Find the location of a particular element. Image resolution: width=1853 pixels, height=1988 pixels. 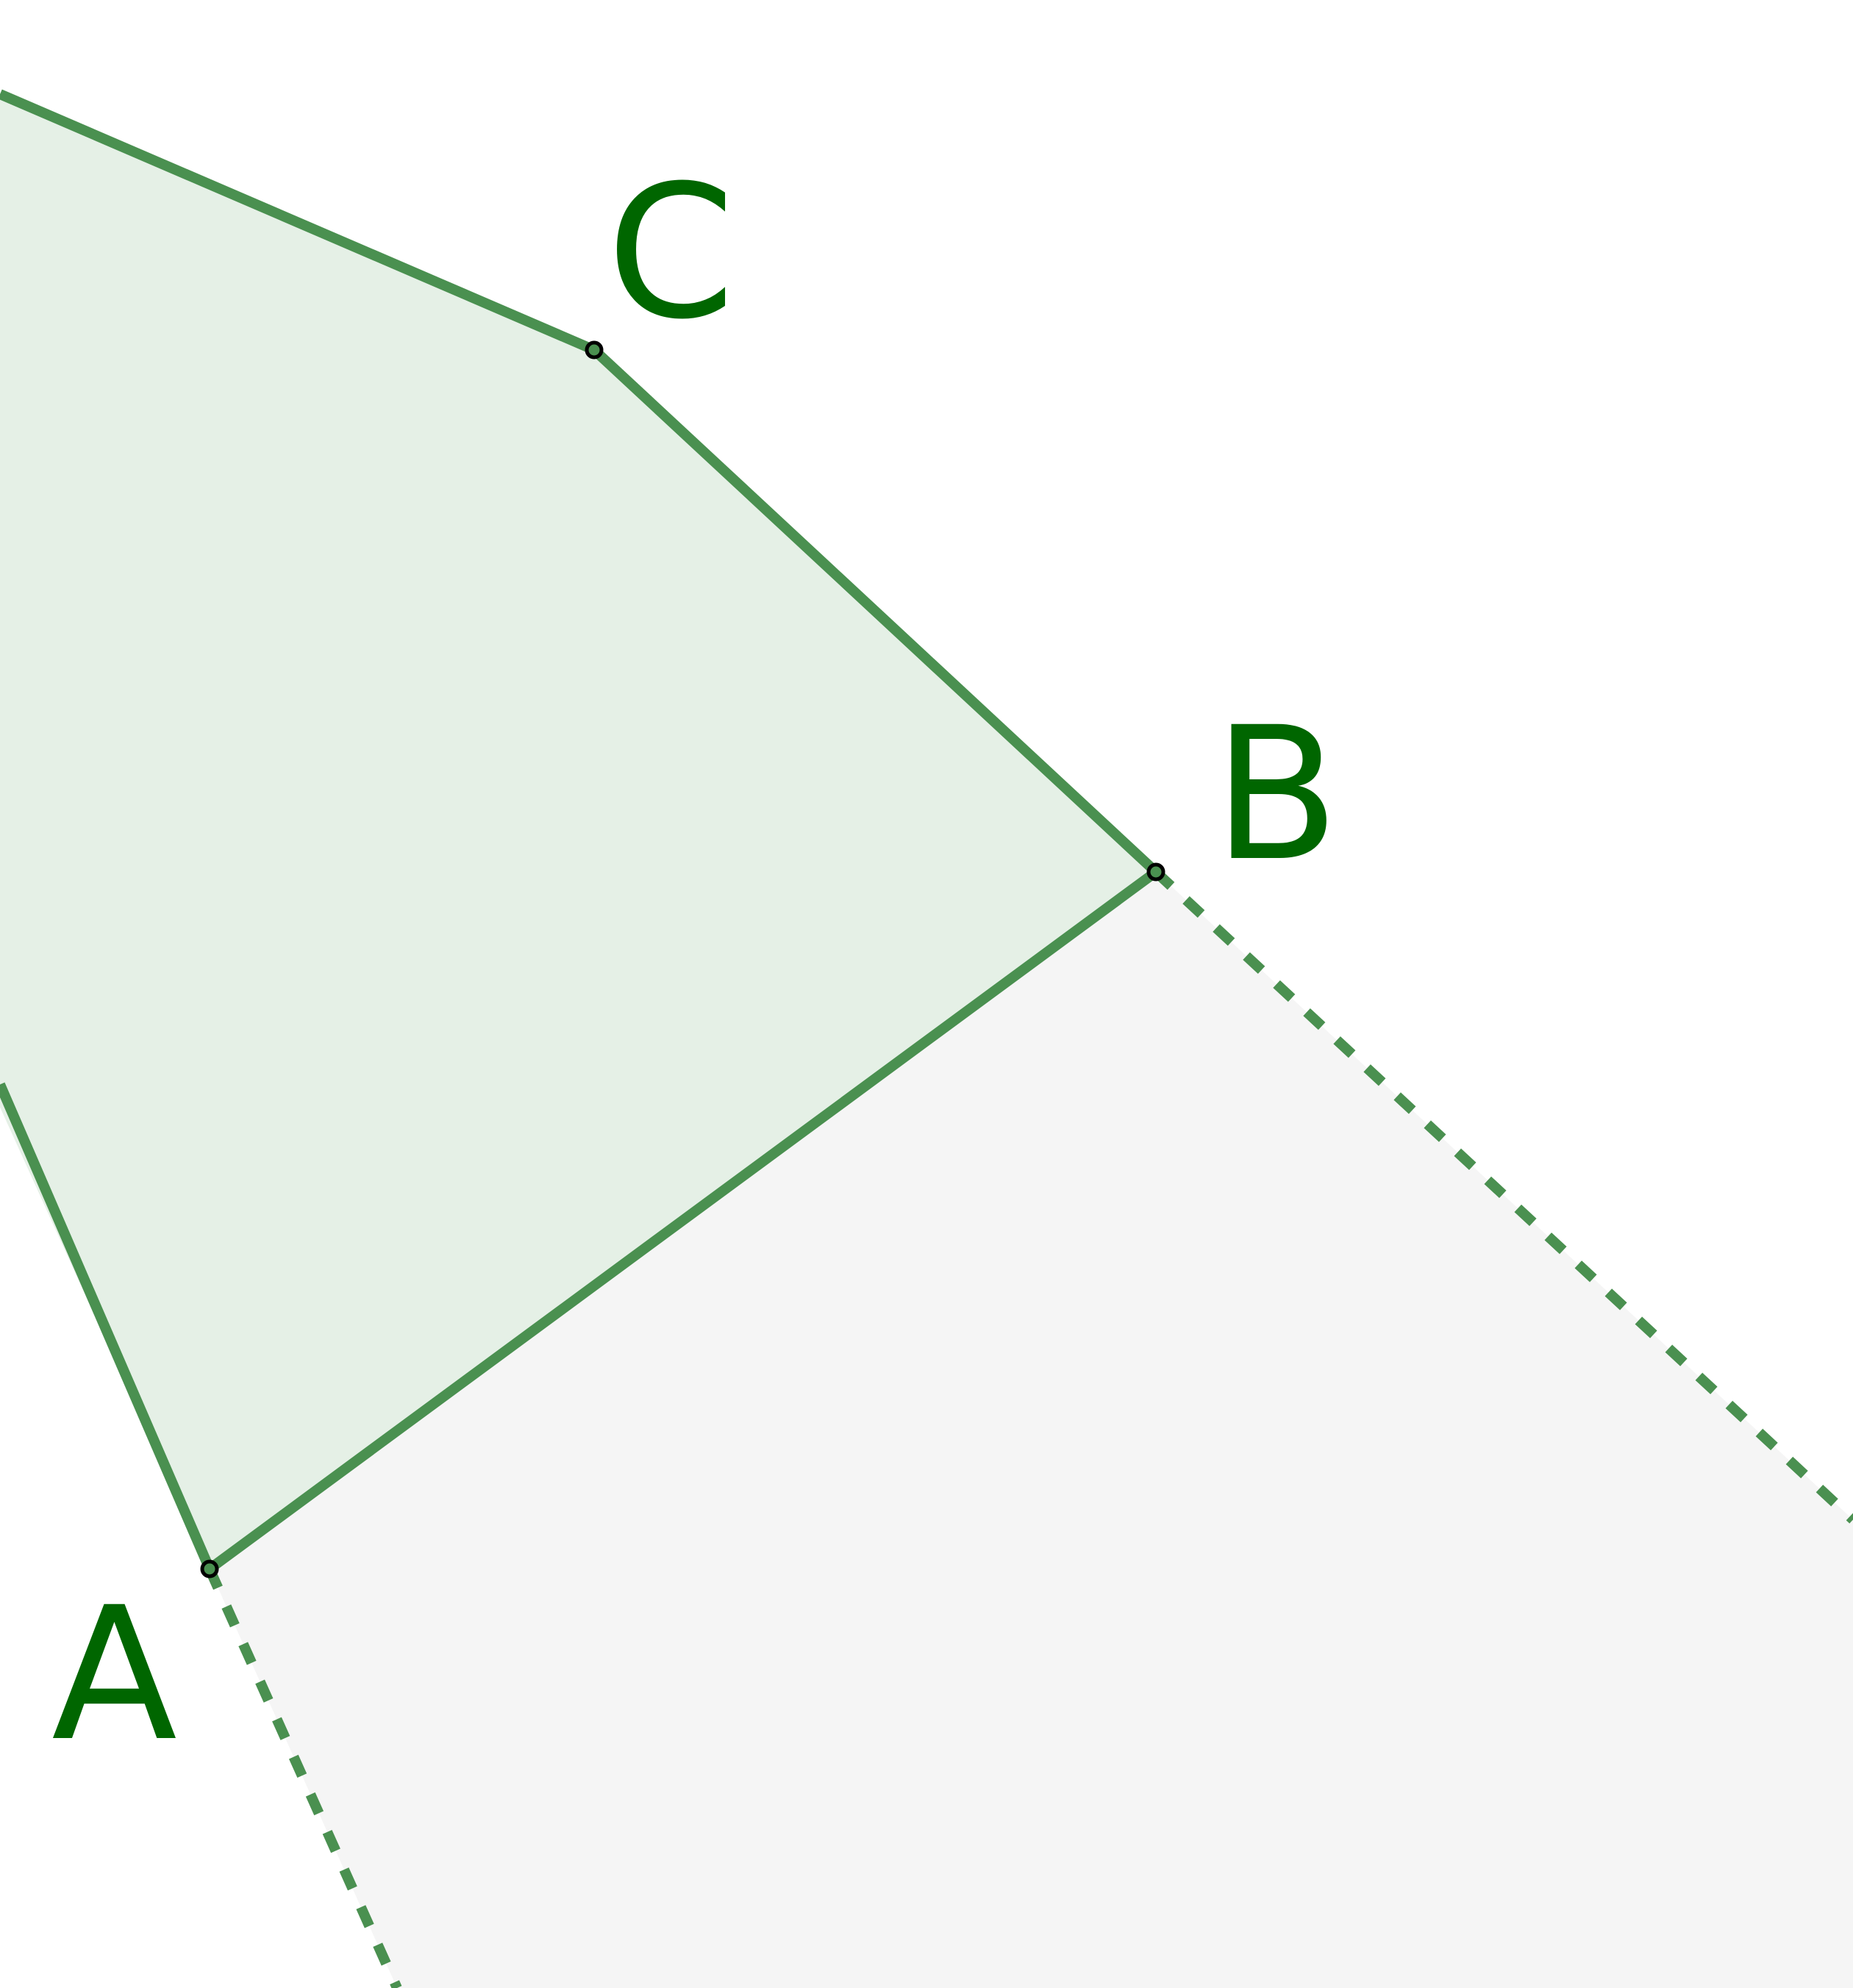

point-c-marker is located at coordinates (594, 350).